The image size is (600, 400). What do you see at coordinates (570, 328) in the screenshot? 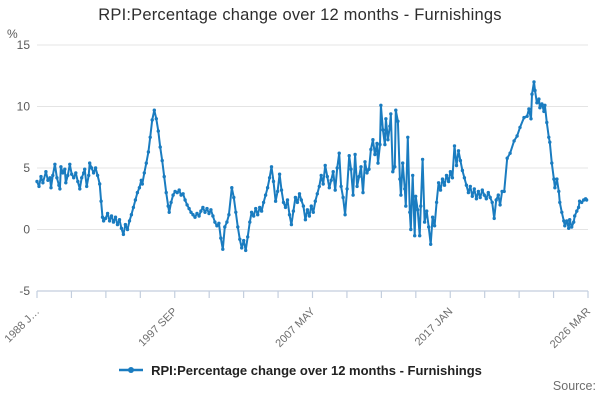
I see `x-axis-tick-label: 2026 MAR` at bounding box center [570, 328].